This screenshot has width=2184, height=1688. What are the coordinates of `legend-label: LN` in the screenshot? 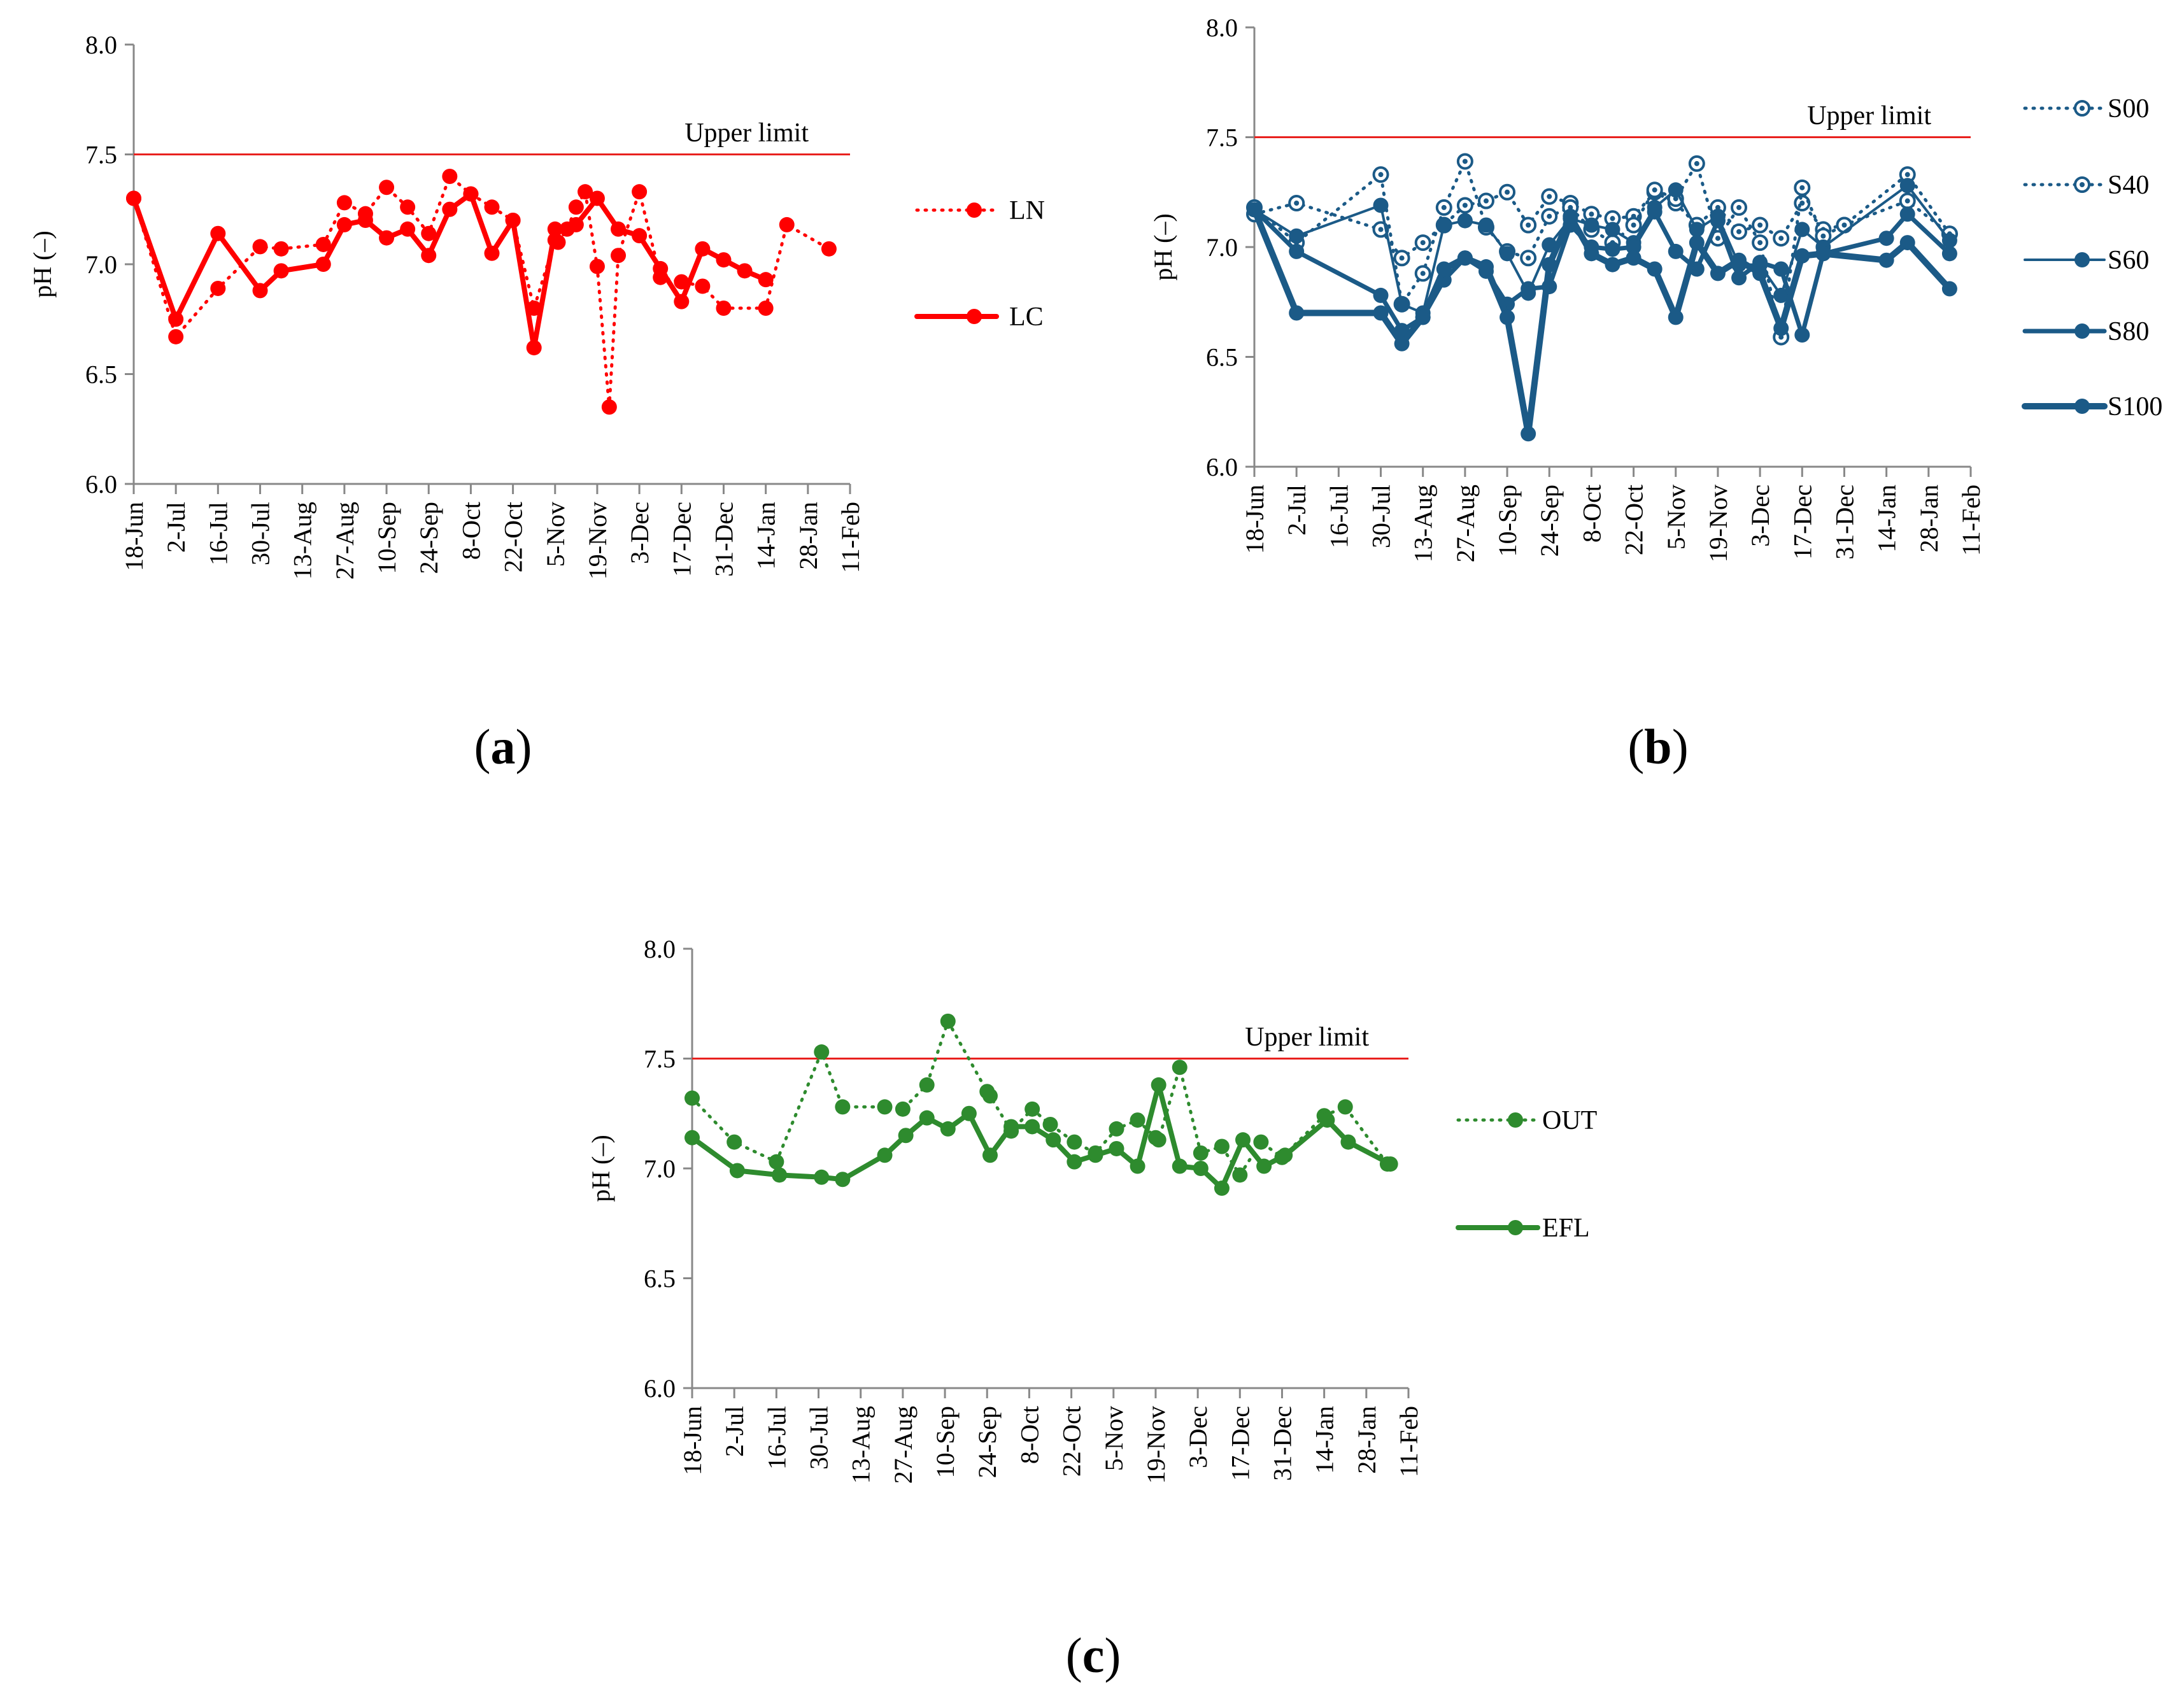 It's located at (1027, 210).